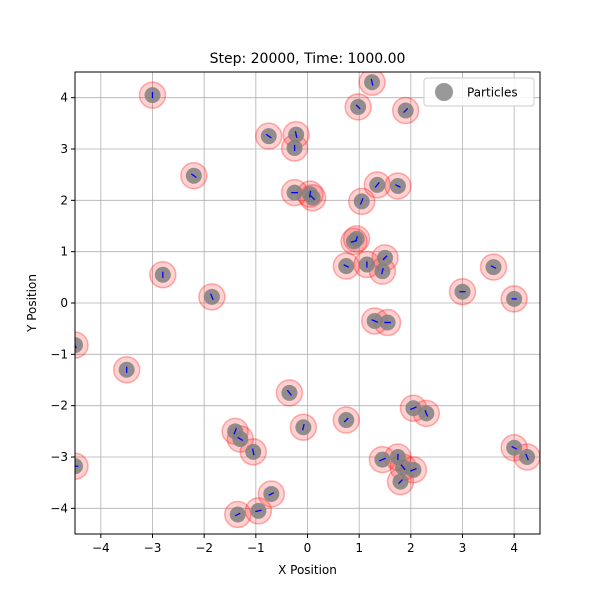  Describe the element at coordinates (308, 548) in the screenshot. I see `x-tick-label: 0` at that location.